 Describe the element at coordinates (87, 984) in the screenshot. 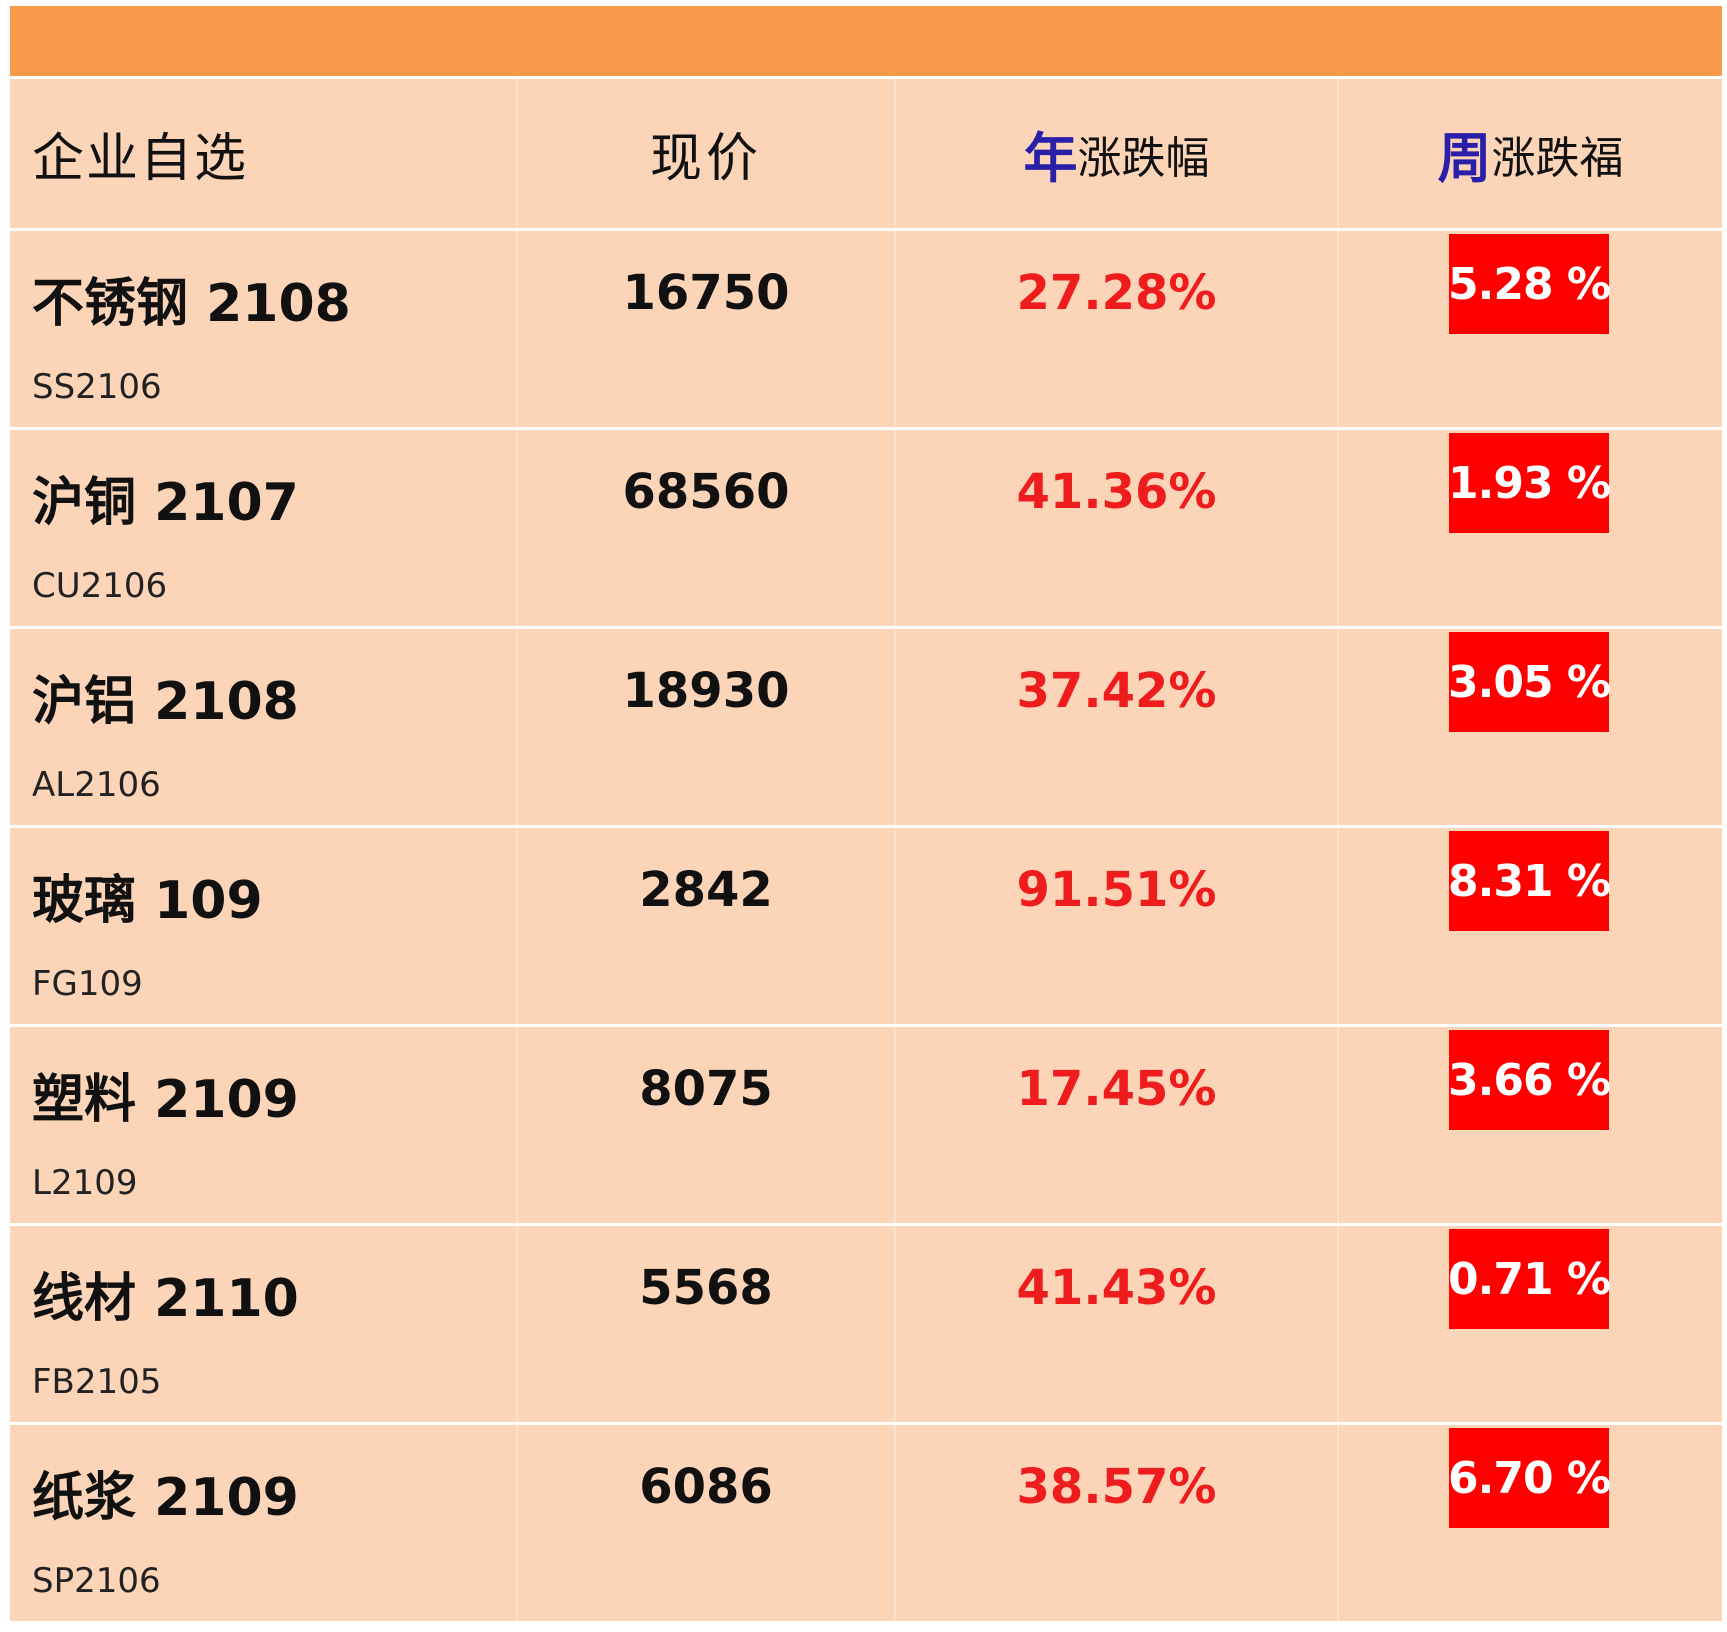

I see `contract-code: FG109` at that location.